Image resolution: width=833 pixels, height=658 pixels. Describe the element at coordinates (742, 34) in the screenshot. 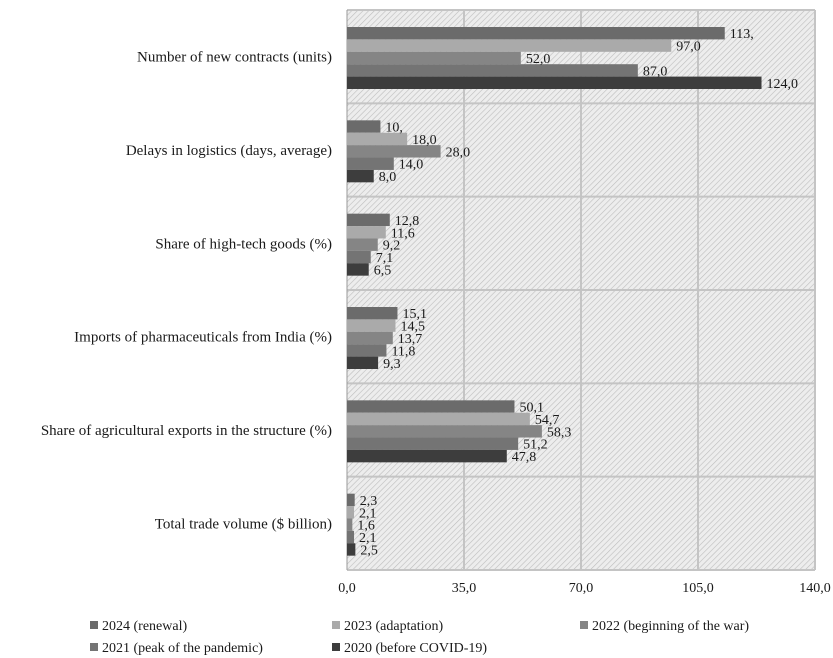

I see `value-label: 113,` at that location.